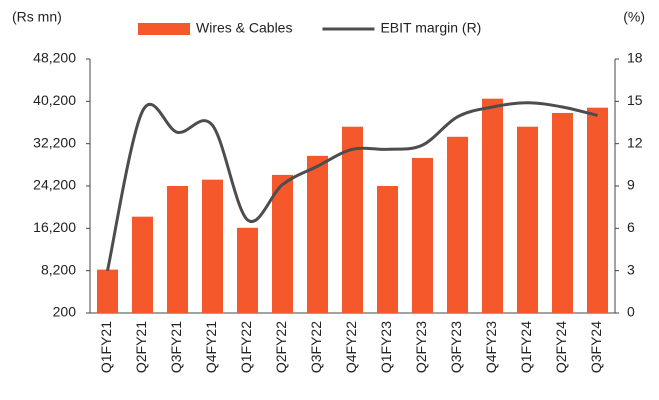 The image size is (659, 400). I want to click on x-tick-label: Q2FY23, so click(421, 347).